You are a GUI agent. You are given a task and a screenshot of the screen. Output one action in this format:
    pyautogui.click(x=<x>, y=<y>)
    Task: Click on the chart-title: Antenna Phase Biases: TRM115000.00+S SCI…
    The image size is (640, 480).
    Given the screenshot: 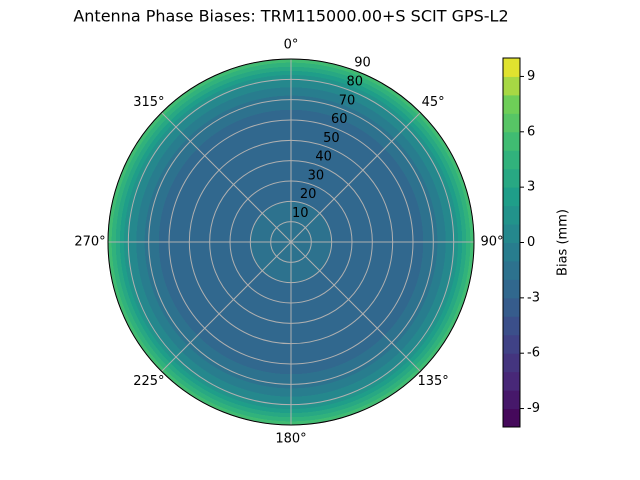 What is the action you would take?
    pyautogui.click(x=290, y=16)
    